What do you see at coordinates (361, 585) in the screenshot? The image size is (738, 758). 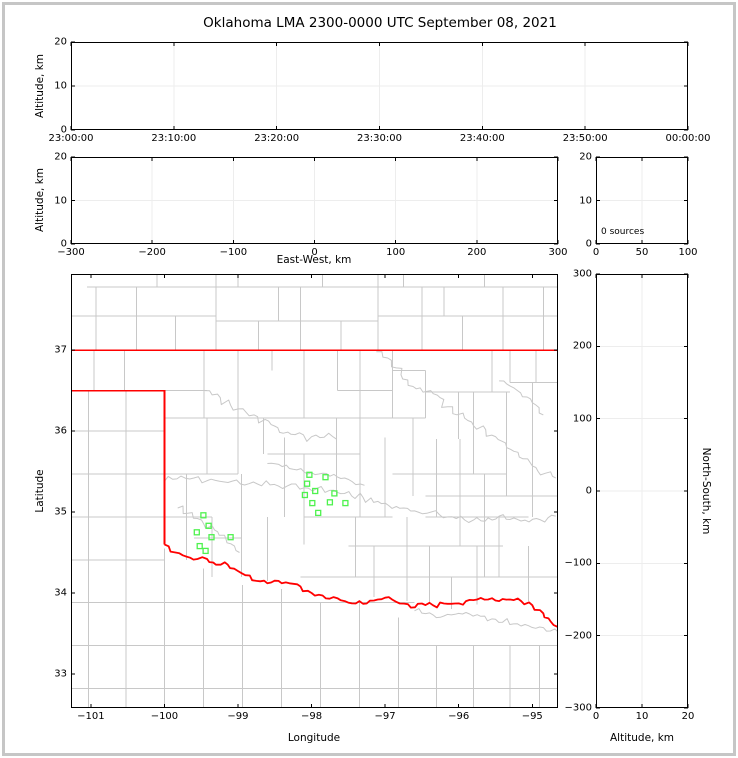 I see `state-border-river-line` at bounding box center [361, 585].